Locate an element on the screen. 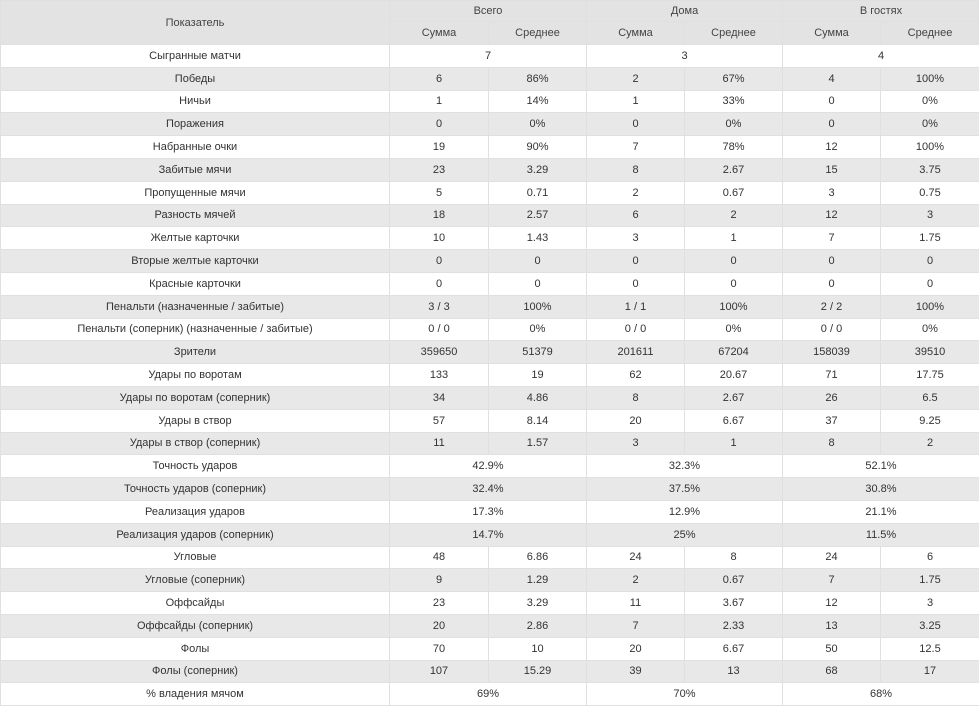 The image size is (979, 706). sum-cell: 3 is located at coordinates (636, 443).